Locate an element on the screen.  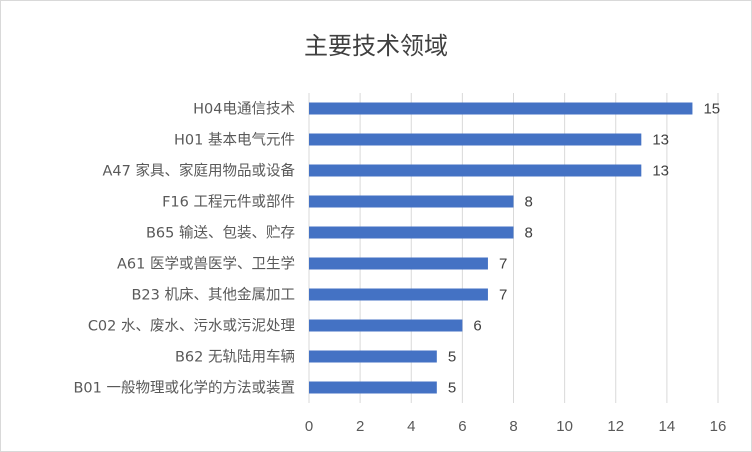
x-tick-label: 14 is located at coordinates (667, 426).